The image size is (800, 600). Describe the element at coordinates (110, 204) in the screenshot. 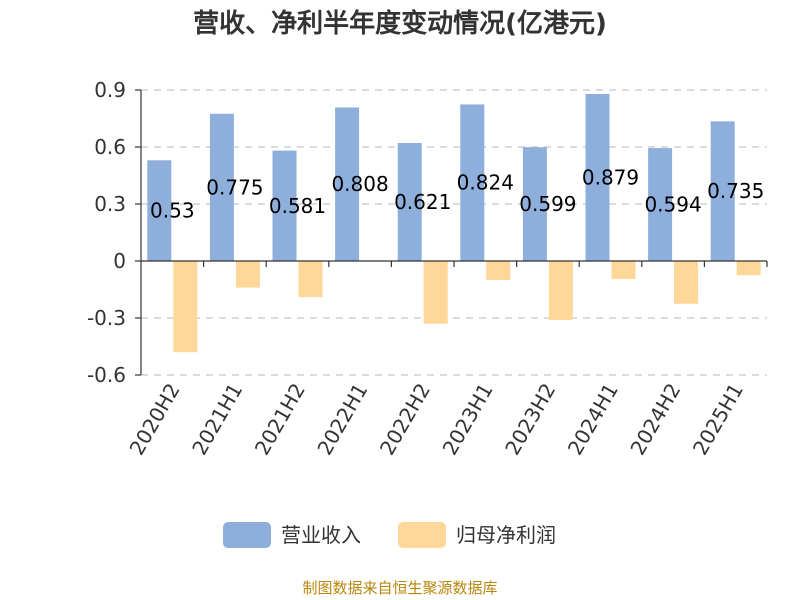

I see `y-tick-label: 0.3` at that location.